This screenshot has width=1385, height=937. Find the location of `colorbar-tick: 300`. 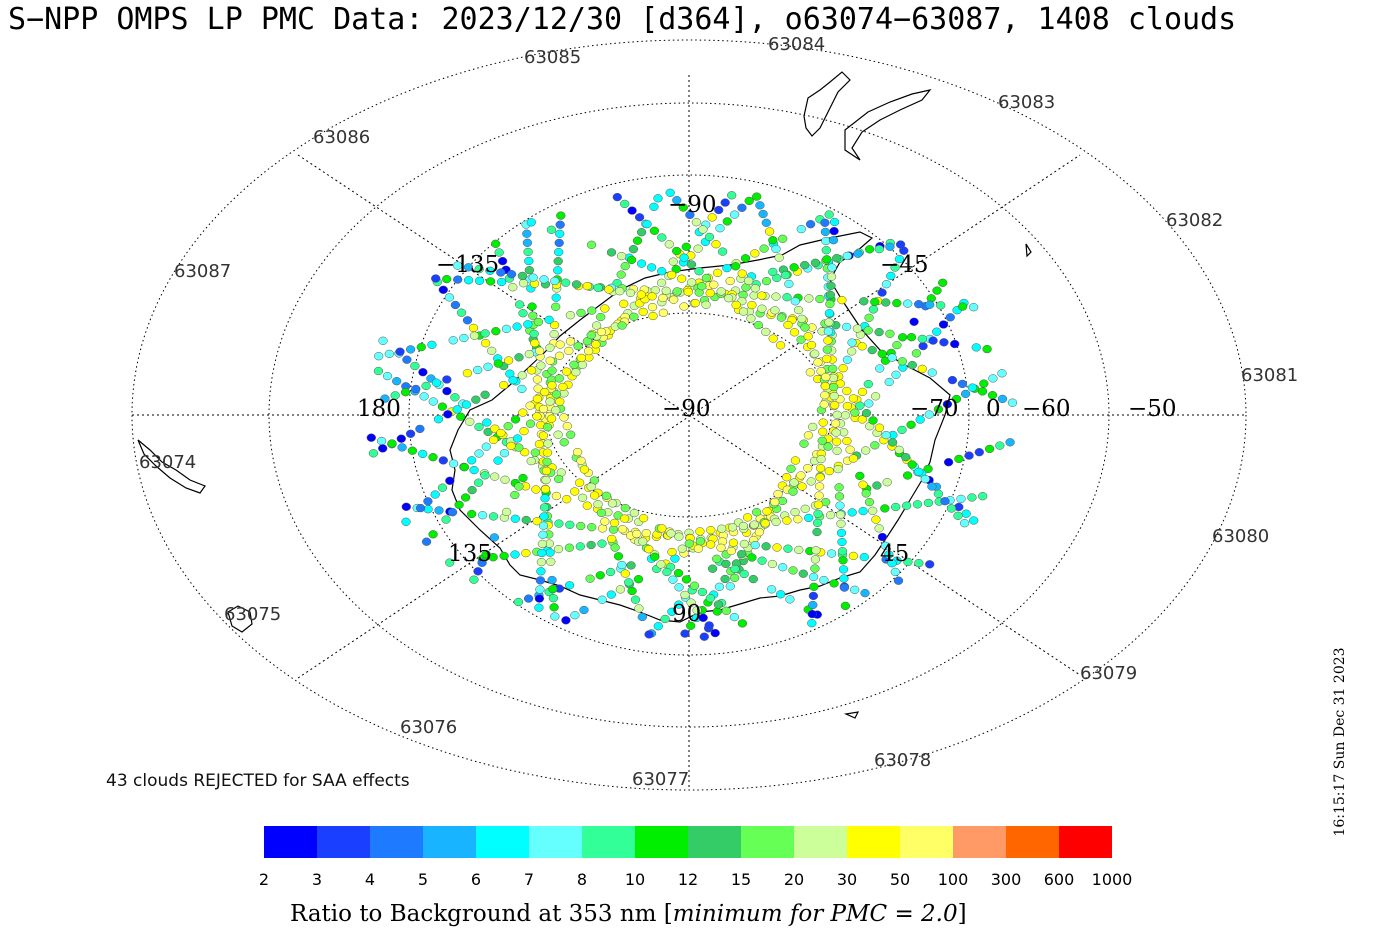

colorbar-tick: 300 is located at coordinates (1006, 879).